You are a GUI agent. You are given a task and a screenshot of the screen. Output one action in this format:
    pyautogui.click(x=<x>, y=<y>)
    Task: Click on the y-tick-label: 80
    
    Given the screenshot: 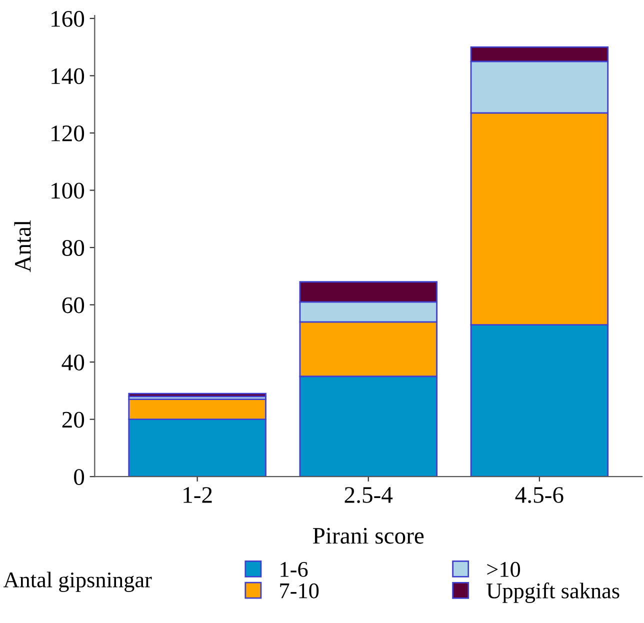 What is the action you would take?
    pyautogui.click(x=73, y=248)
    